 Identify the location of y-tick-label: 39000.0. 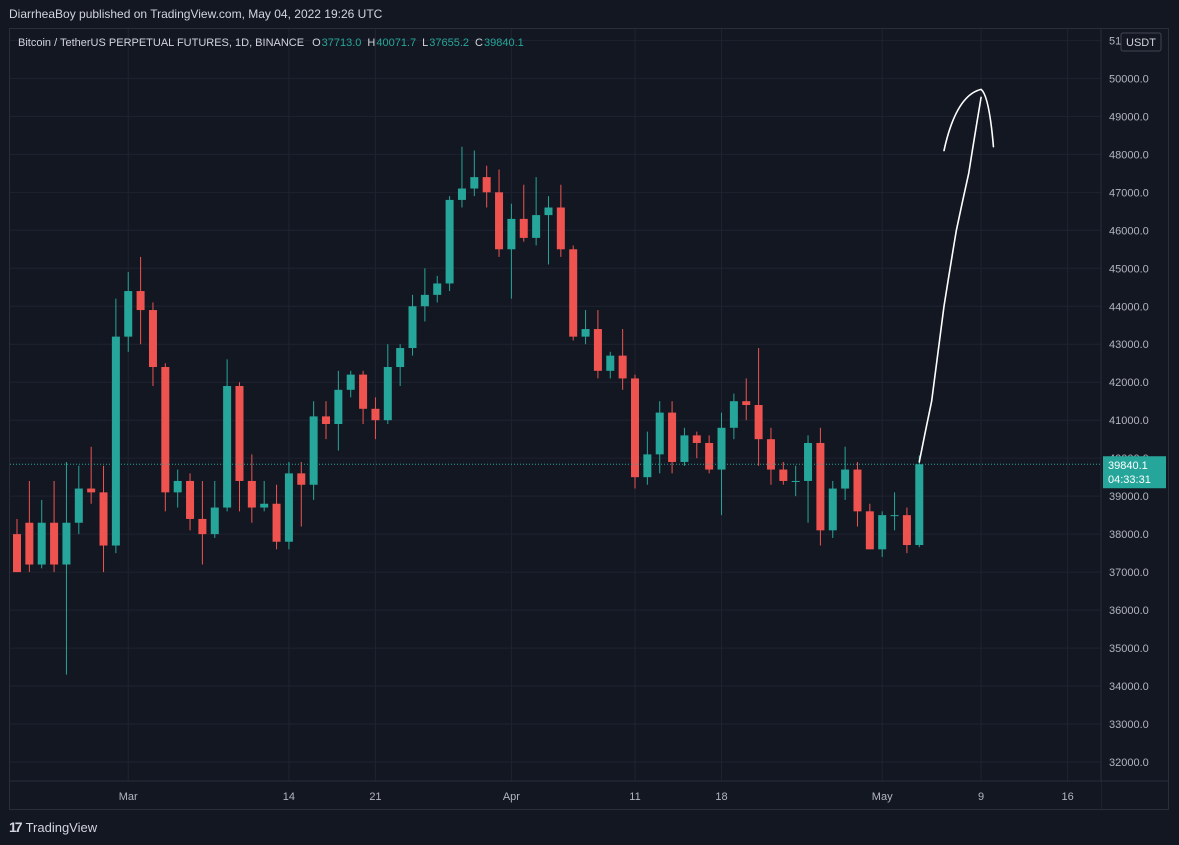
(1129, 497).